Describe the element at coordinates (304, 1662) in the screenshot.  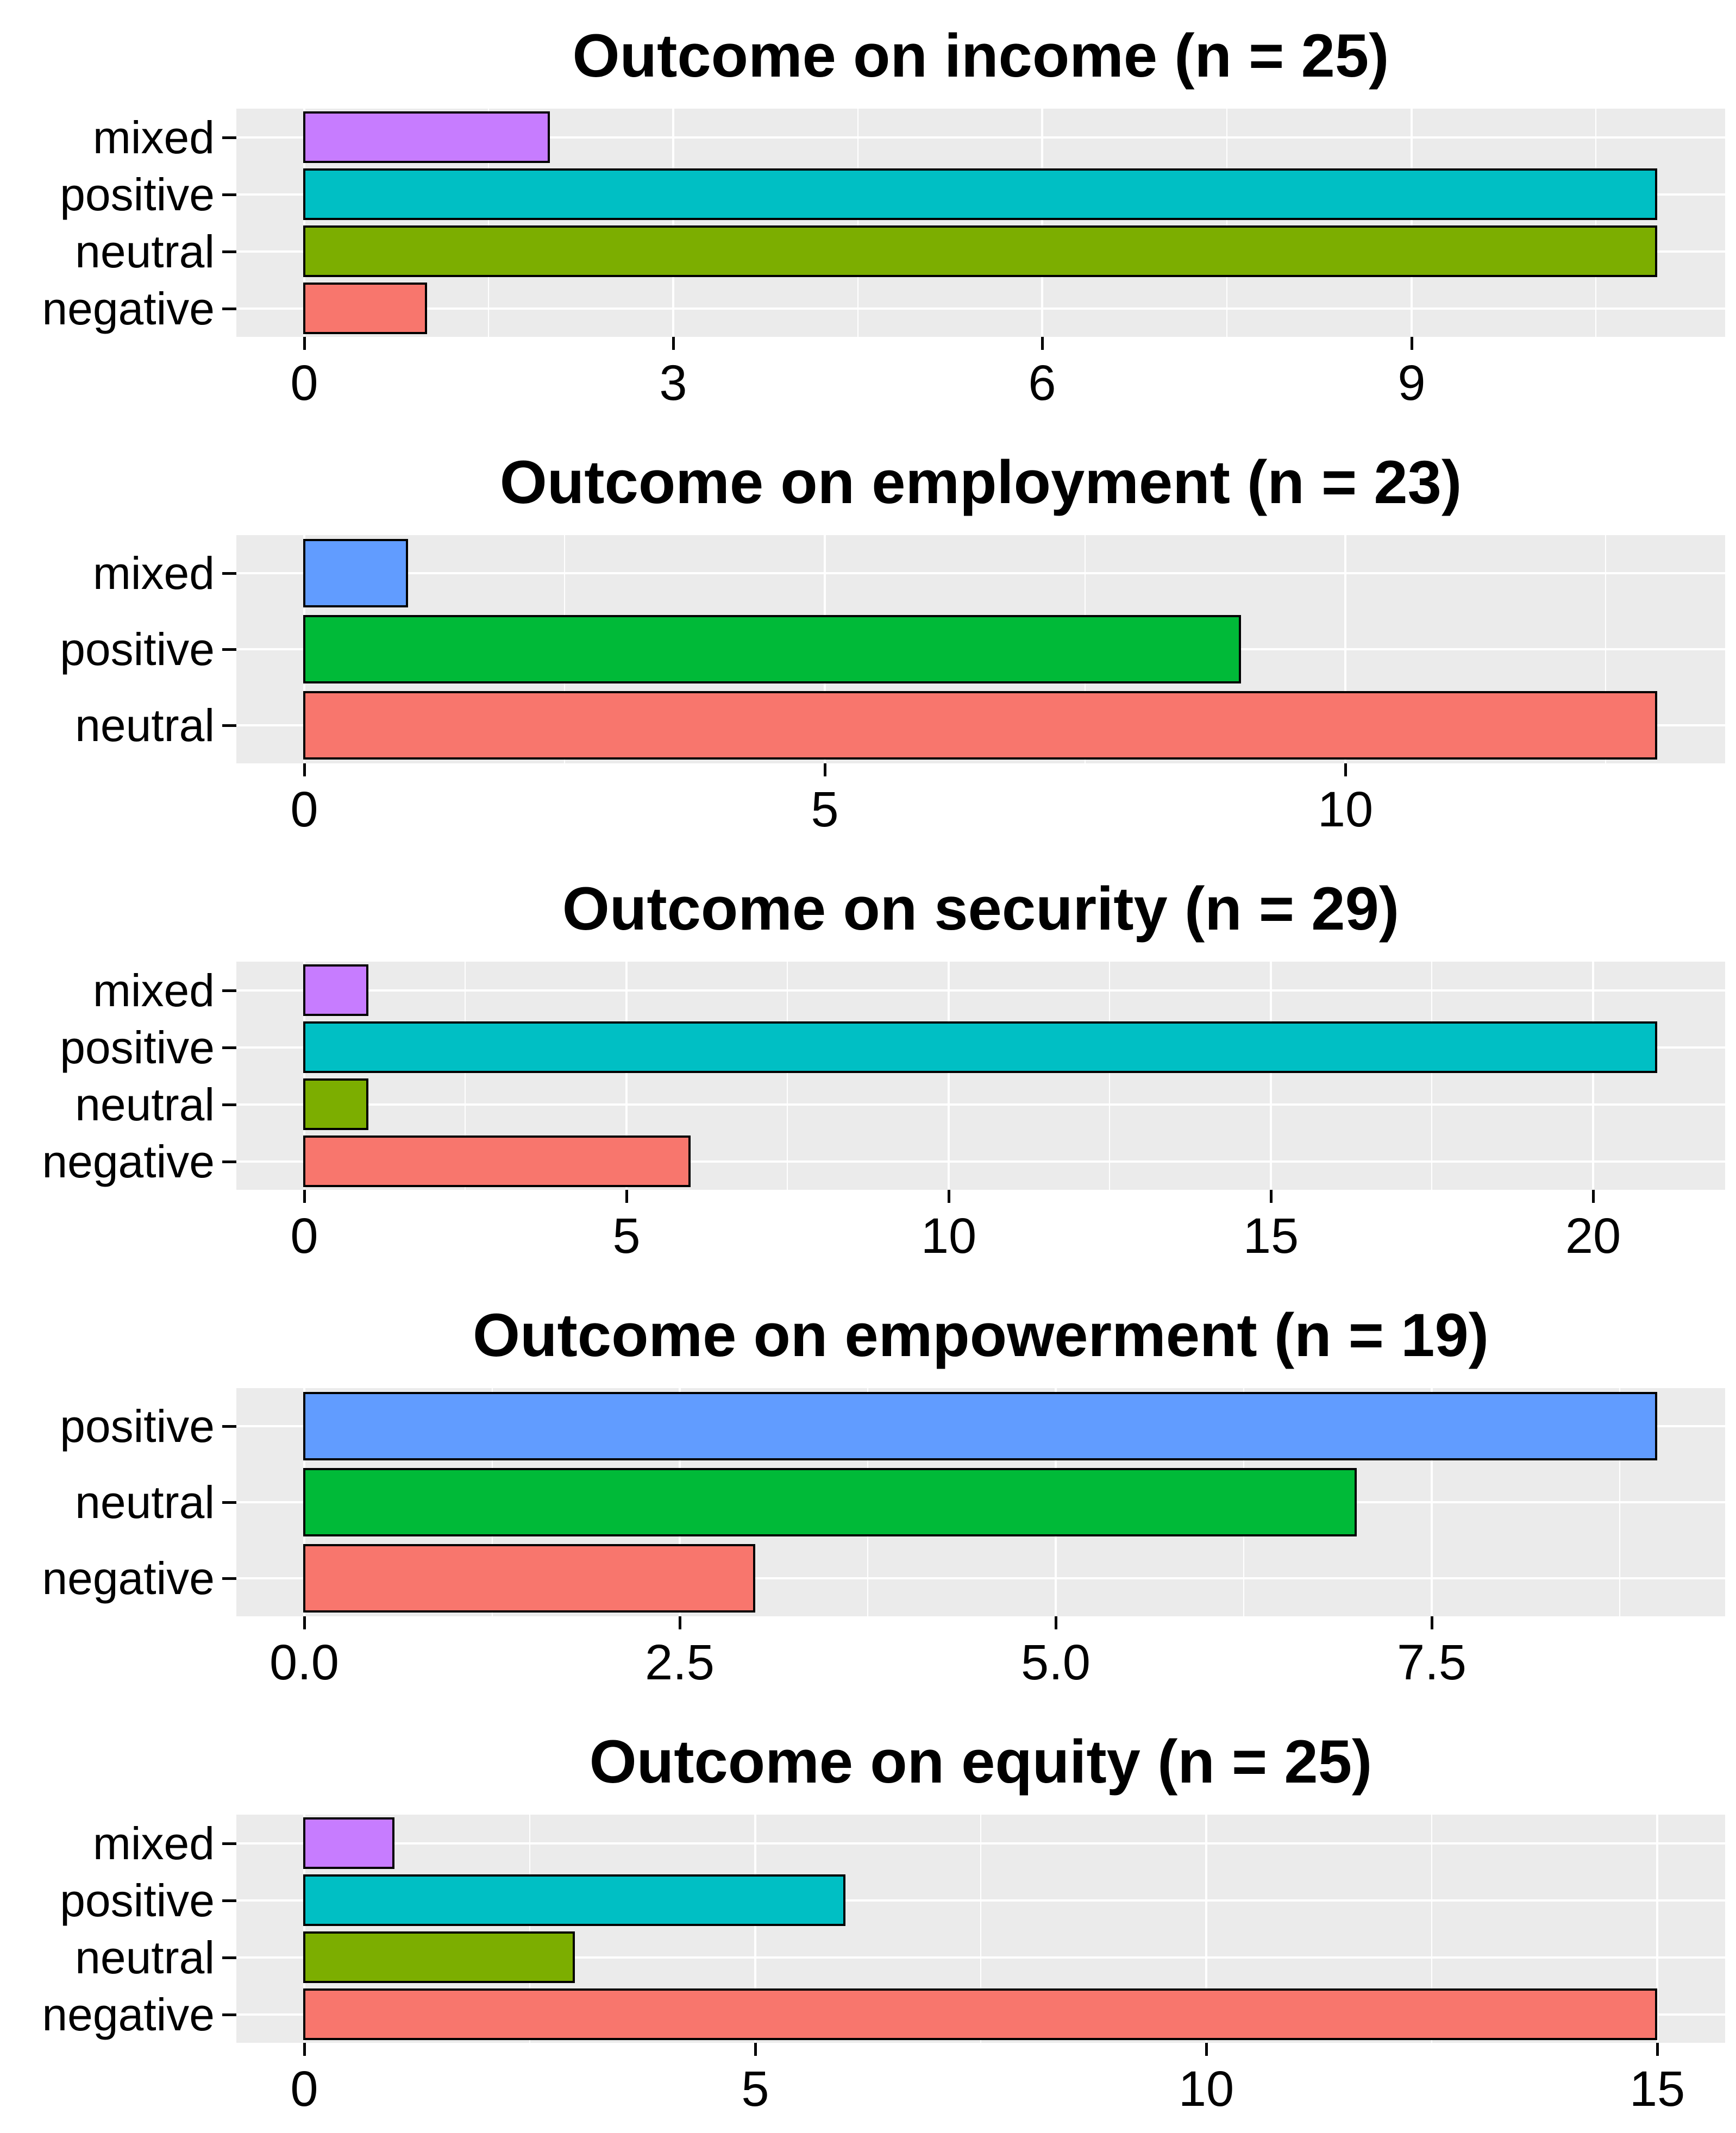
I see `x-axis-tick-label: 0.0` at that location.